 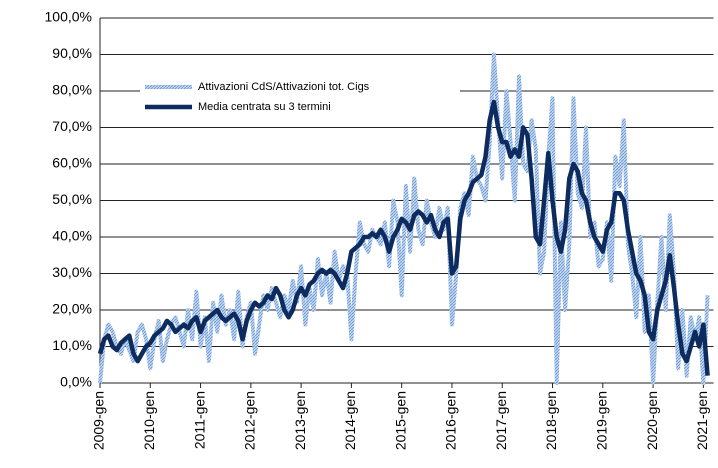 What do you see at coordinates (264, 107) in the screenshot?
I see `legend-label: Media centrata su 3 termini` at bounding box center [264, 107].